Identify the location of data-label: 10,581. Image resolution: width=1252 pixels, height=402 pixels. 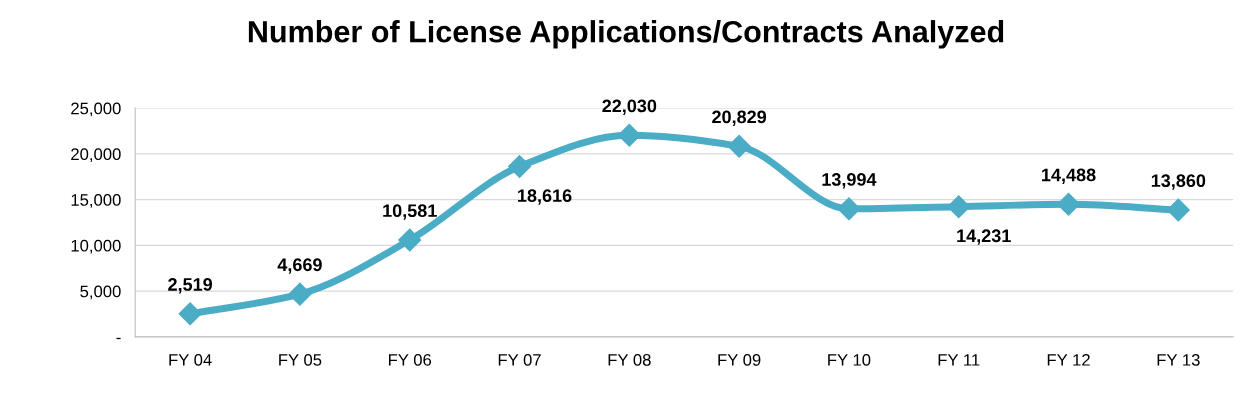
(410, 212).